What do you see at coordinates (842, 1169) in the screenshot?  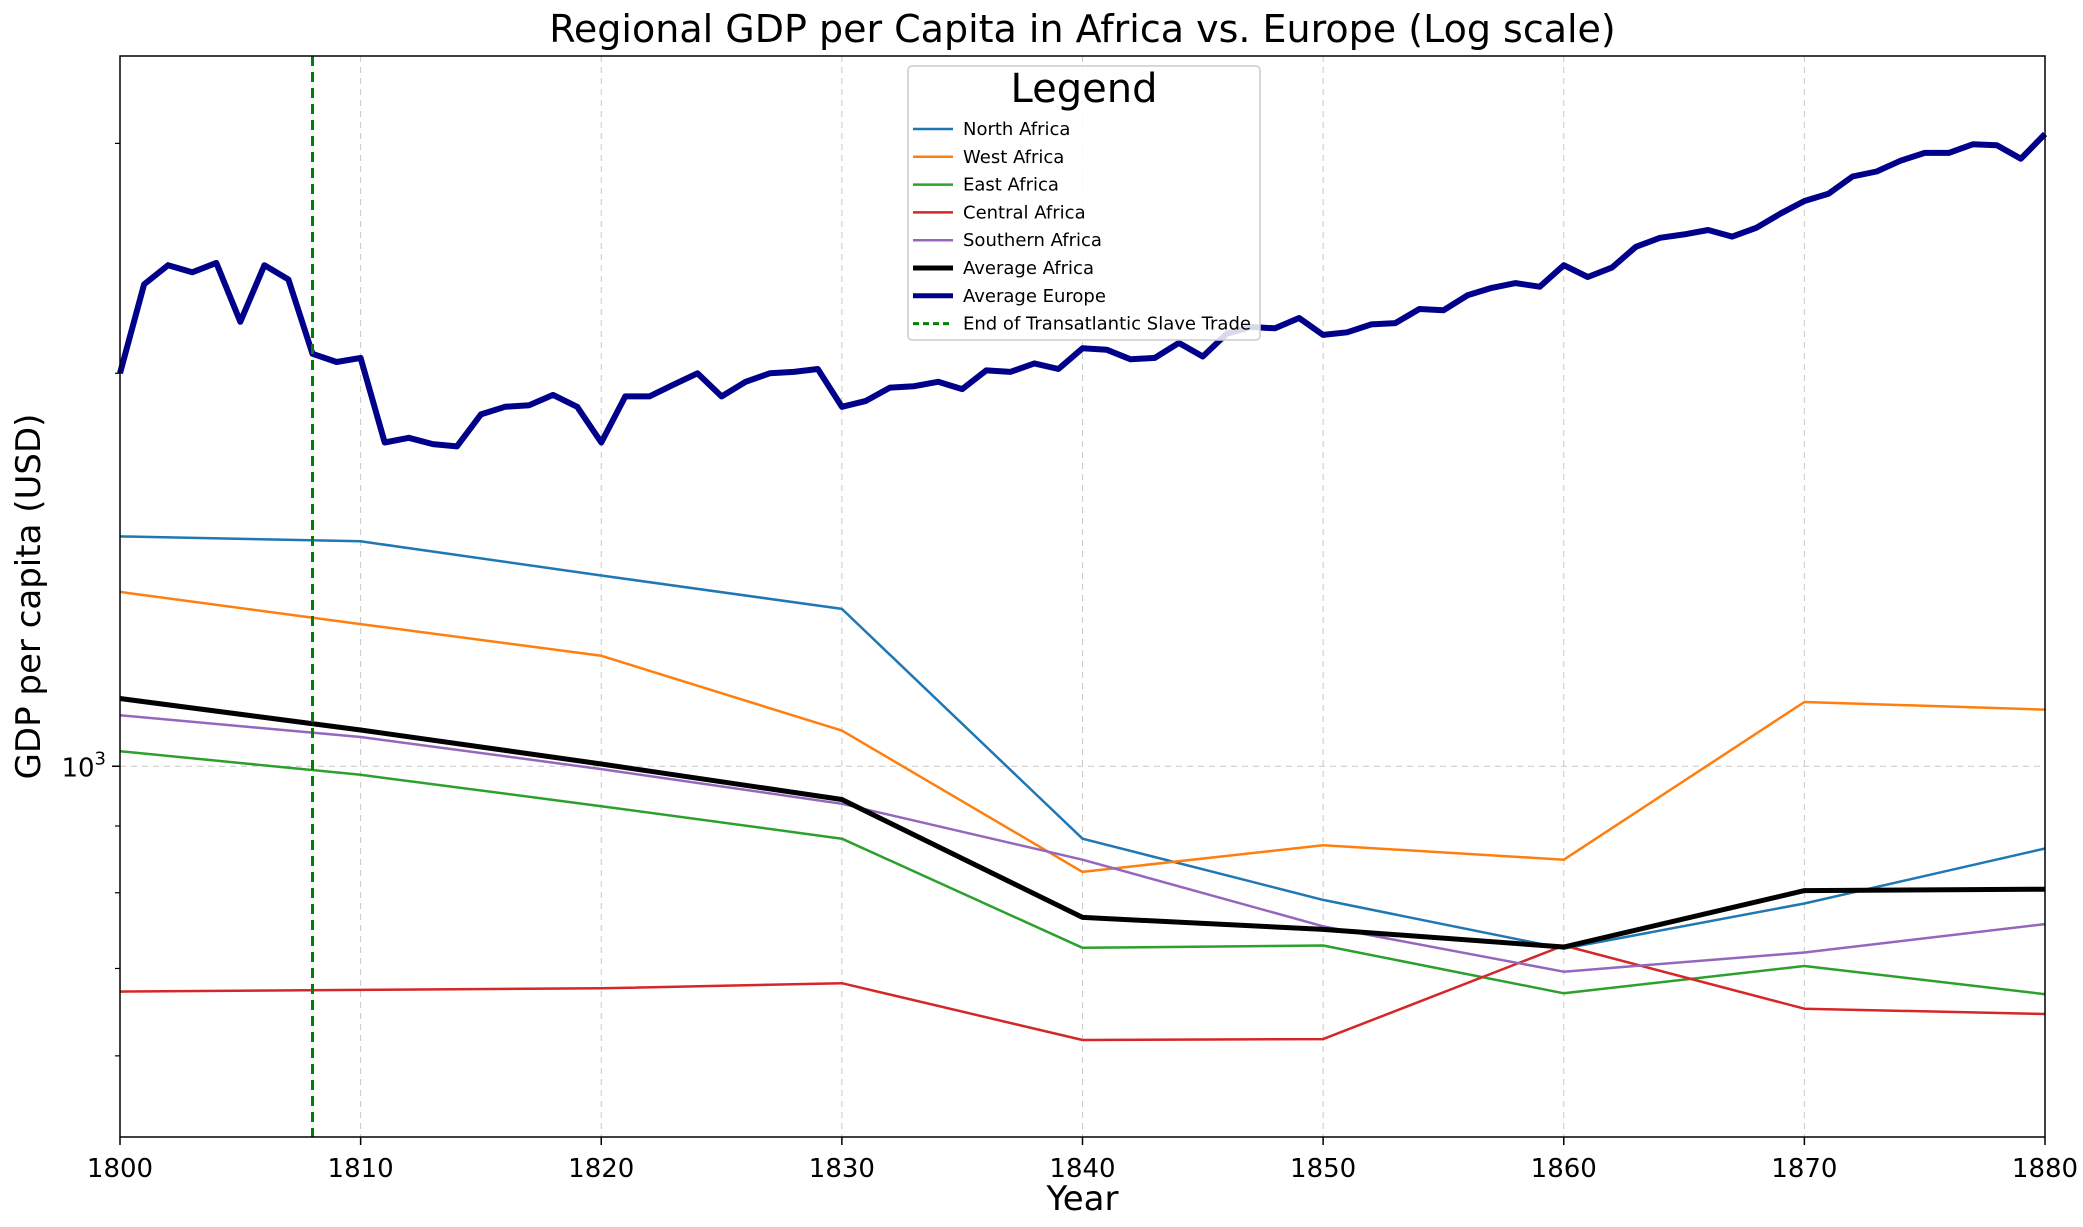 I see `x-tick-label: 1830` at bounding box center [842, 1169].